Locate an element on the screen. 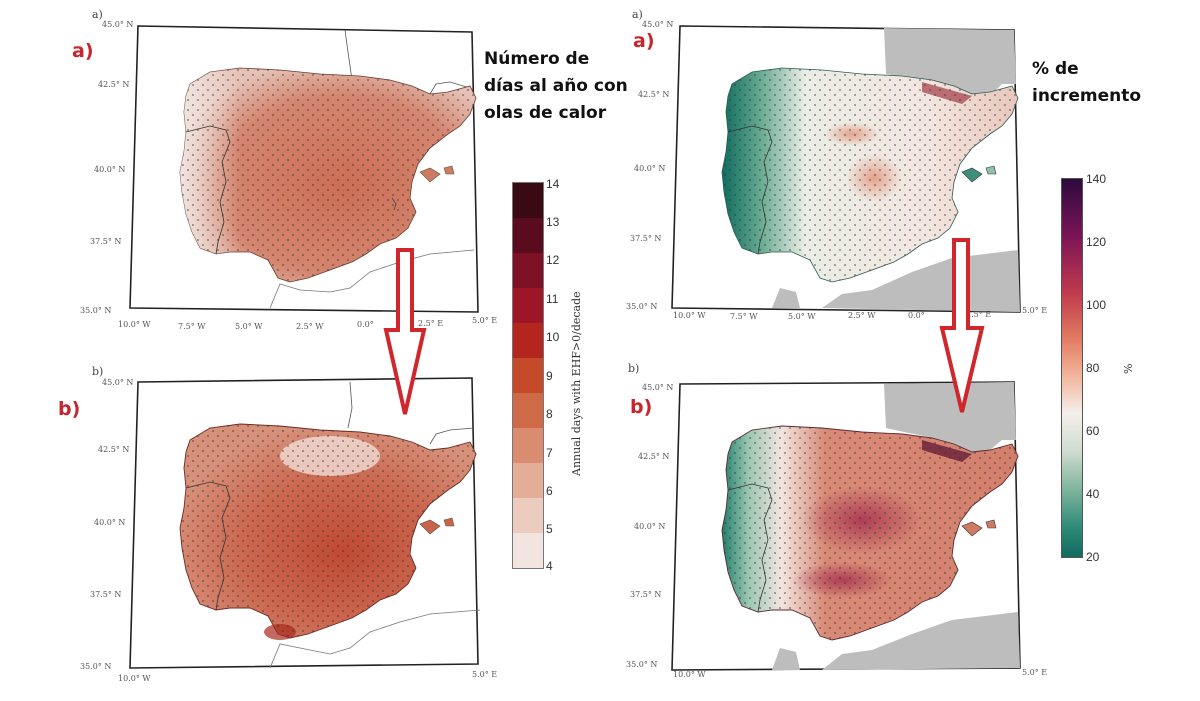 This screenshot has width=1200, height=701. colorbar-tick: 14 is located at coordinates (553, 184).